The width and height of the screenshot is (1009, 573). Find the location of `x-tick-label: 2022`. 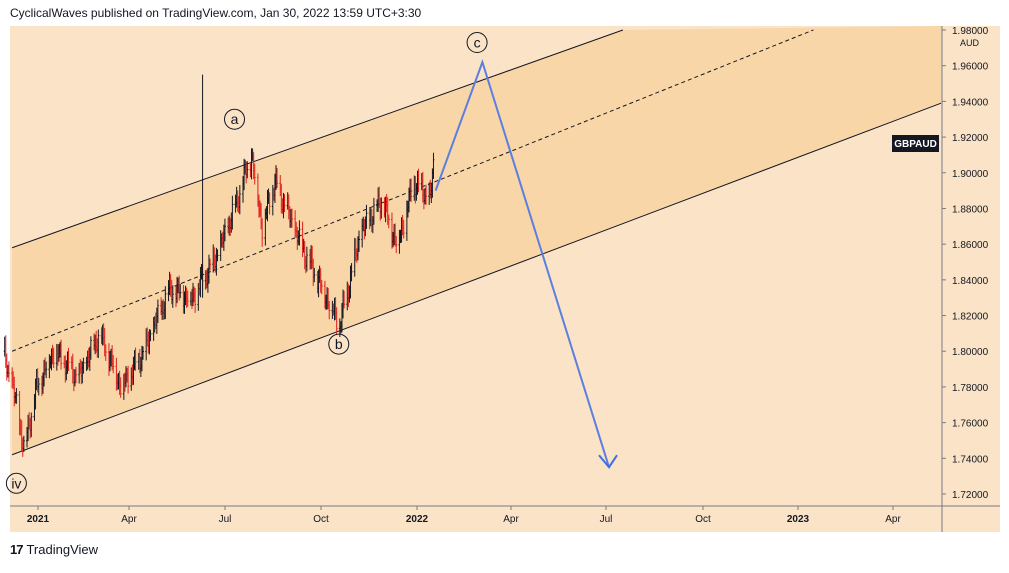

x-tick-label: 2022 is located at coordinates (417, 519).